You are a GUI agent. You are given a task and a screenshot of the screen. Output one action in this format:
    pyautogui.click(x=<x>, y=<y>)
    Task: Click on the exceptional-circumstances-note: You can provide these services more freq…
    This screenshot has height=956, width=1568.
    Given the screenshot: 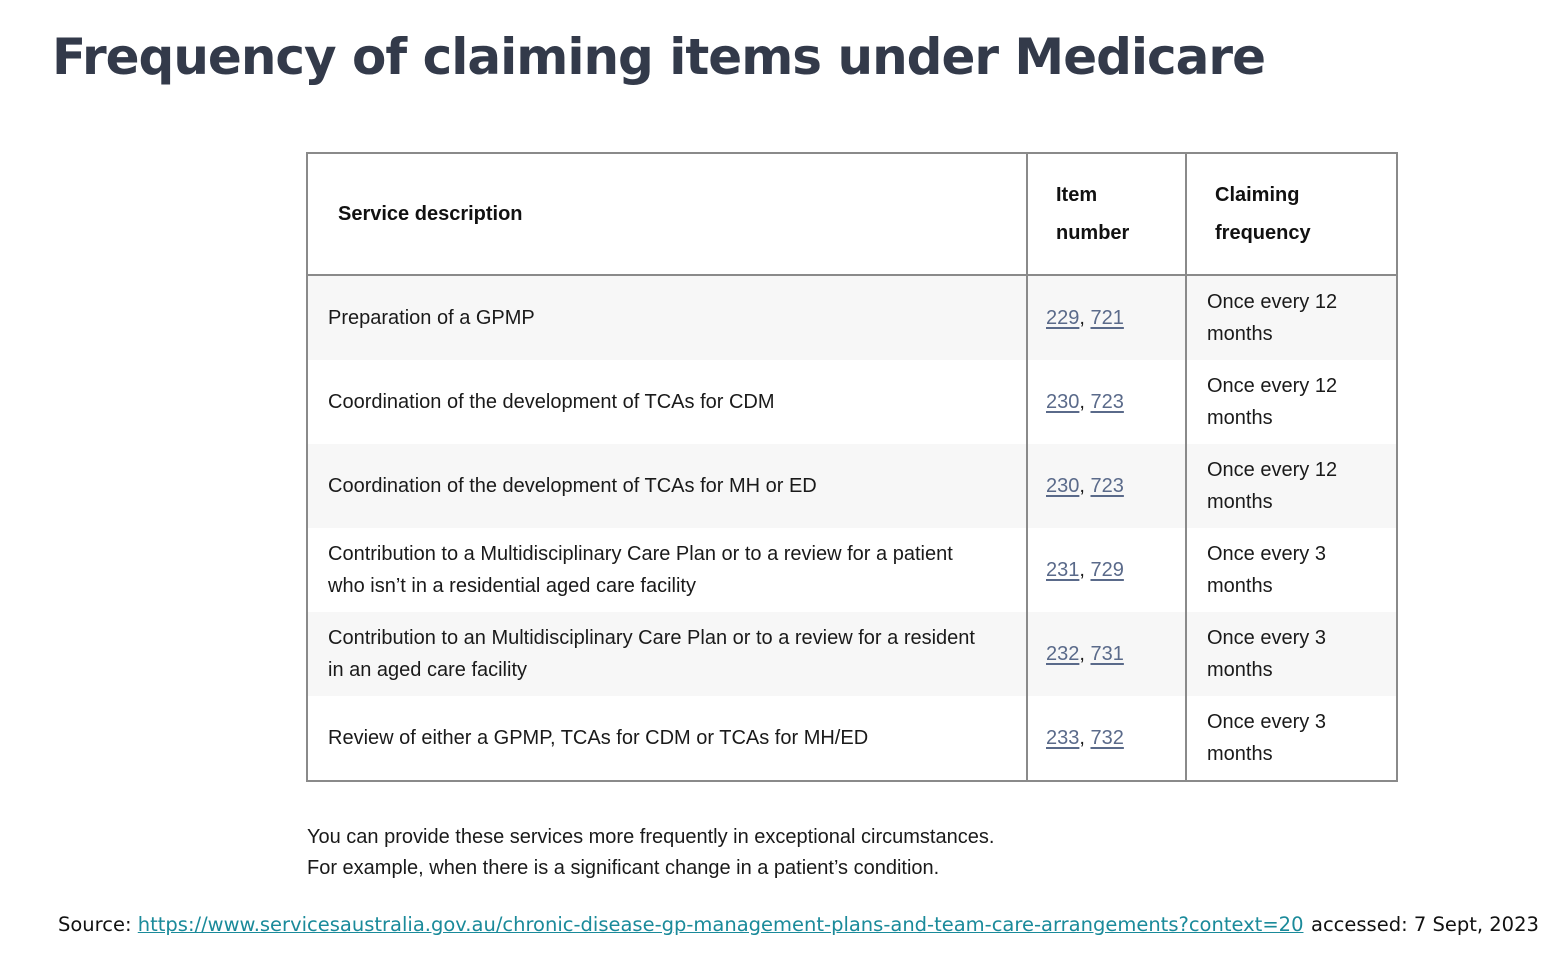 What is the action you would take?
    pyautogui.click(x=650, y=853)
    